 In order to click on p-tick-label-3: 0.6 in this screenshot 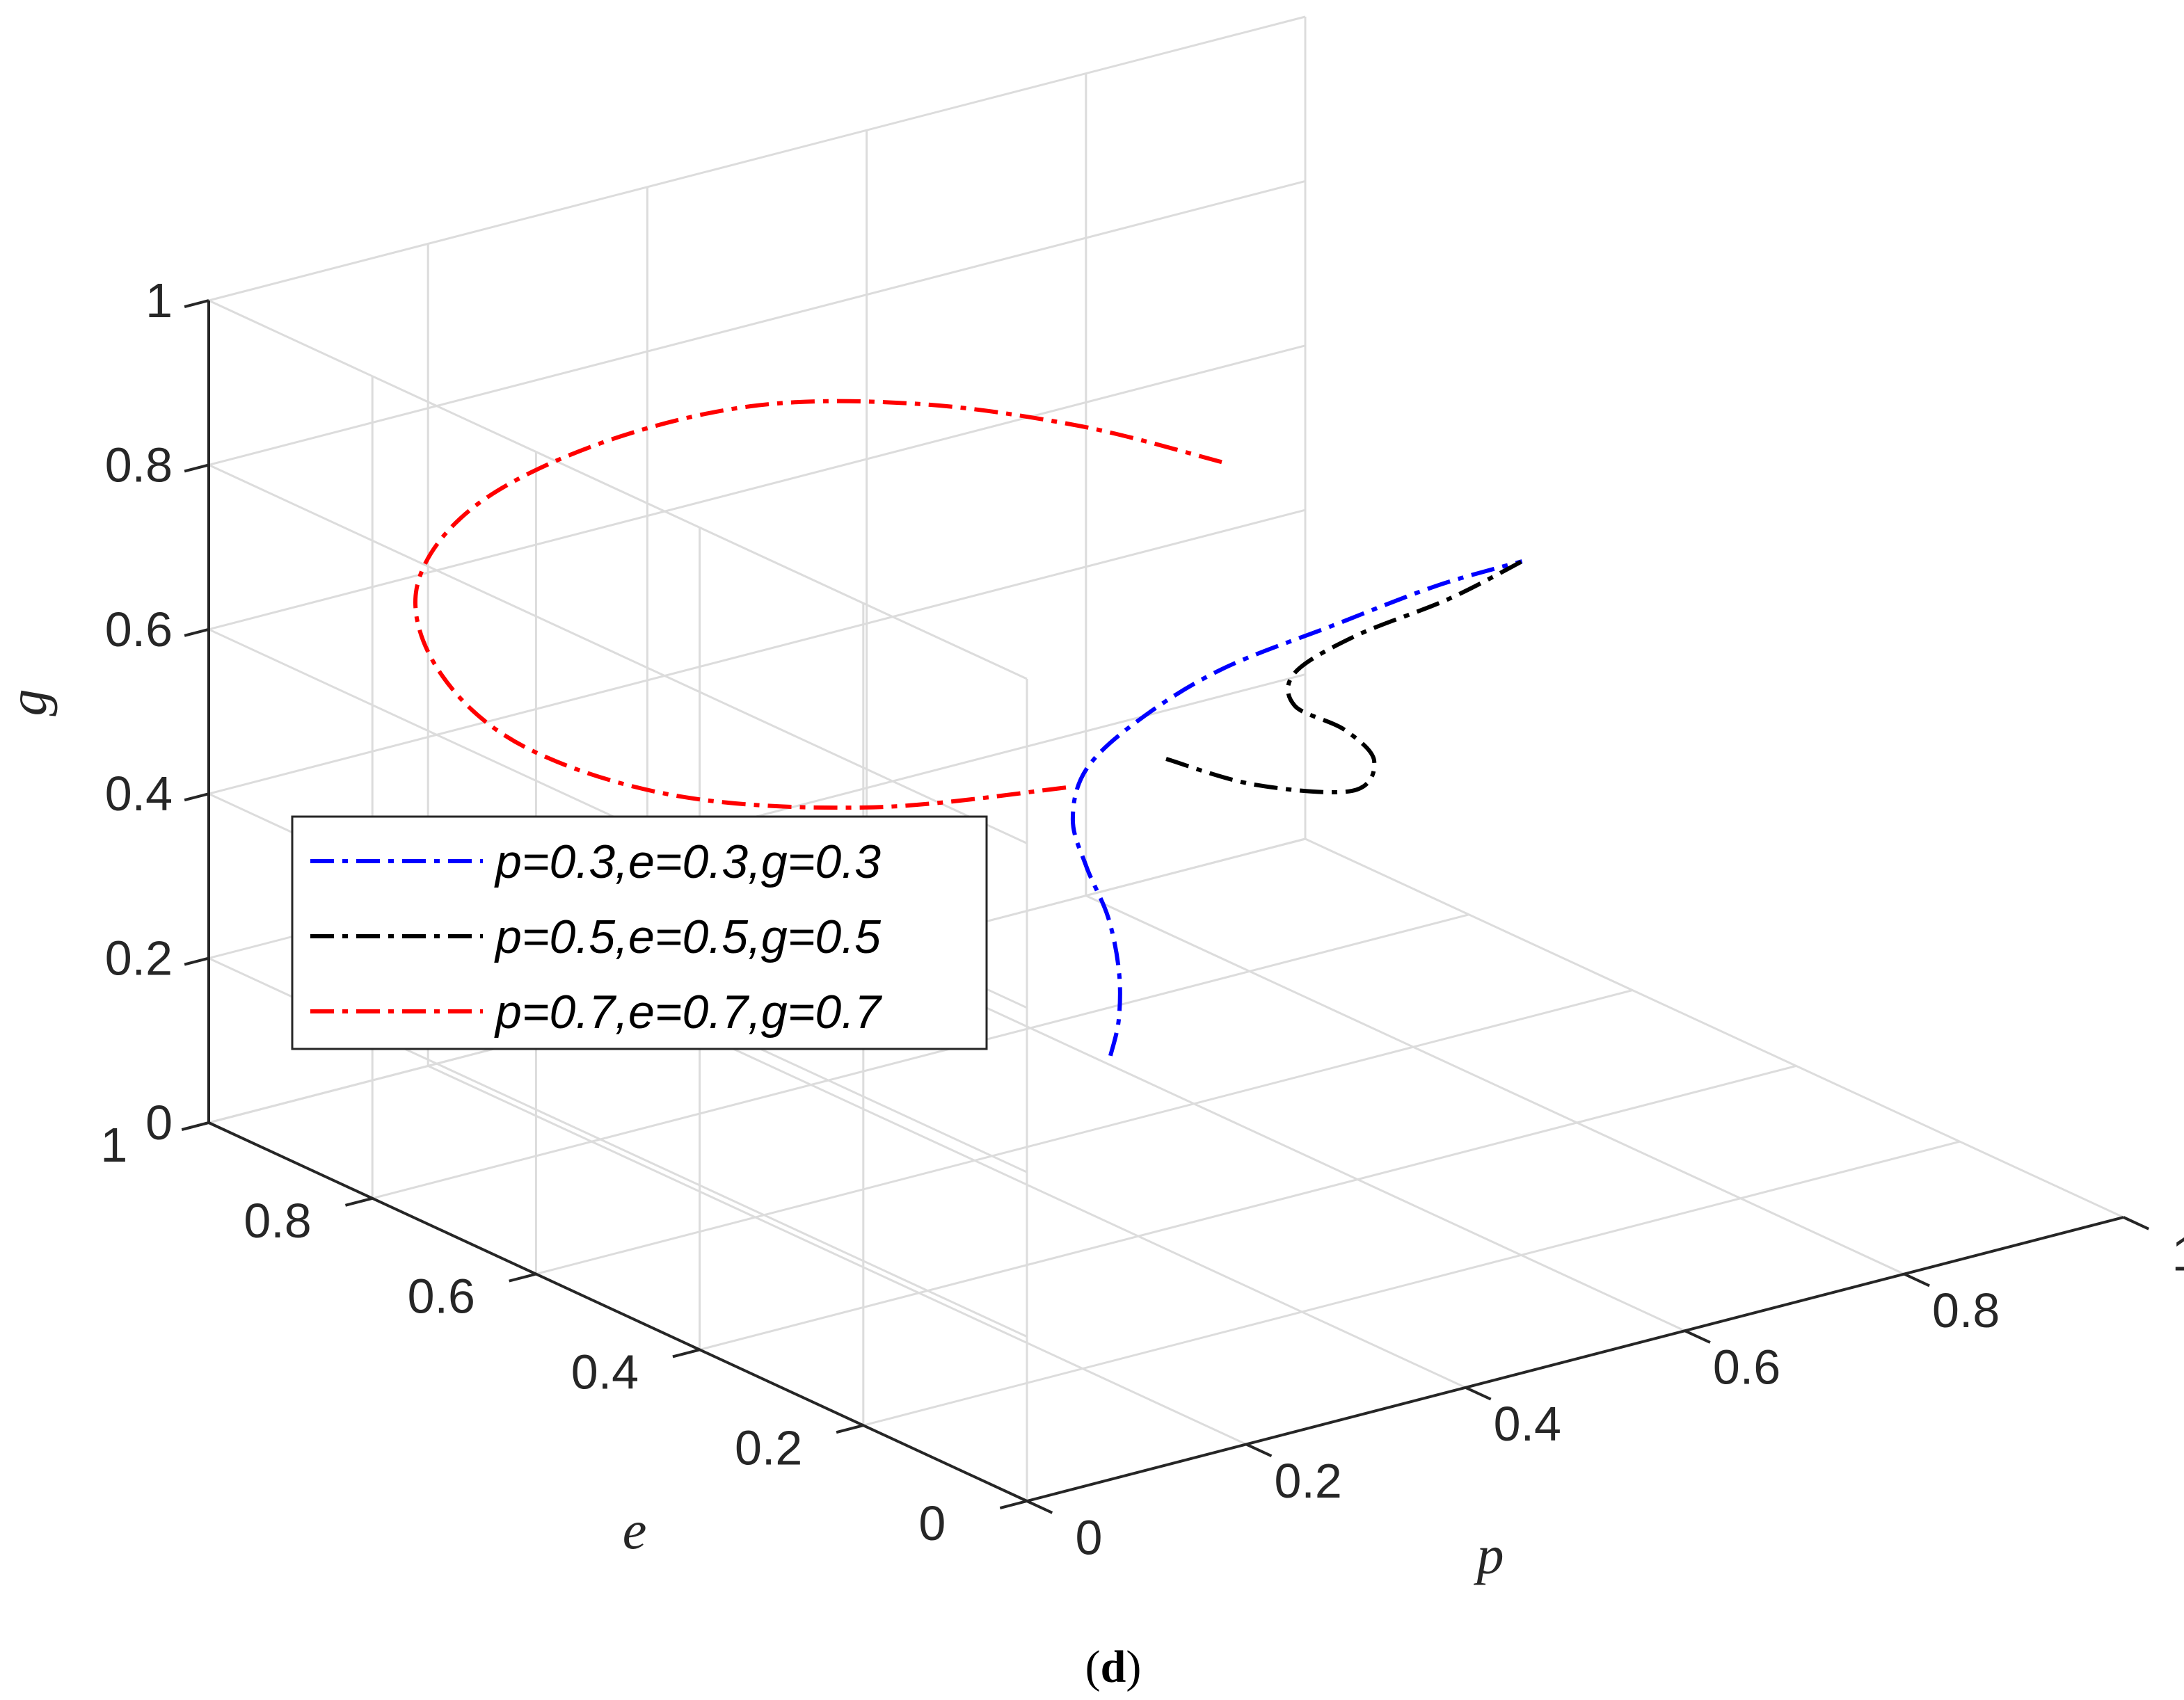, I will do `click(1746, 1367)`.